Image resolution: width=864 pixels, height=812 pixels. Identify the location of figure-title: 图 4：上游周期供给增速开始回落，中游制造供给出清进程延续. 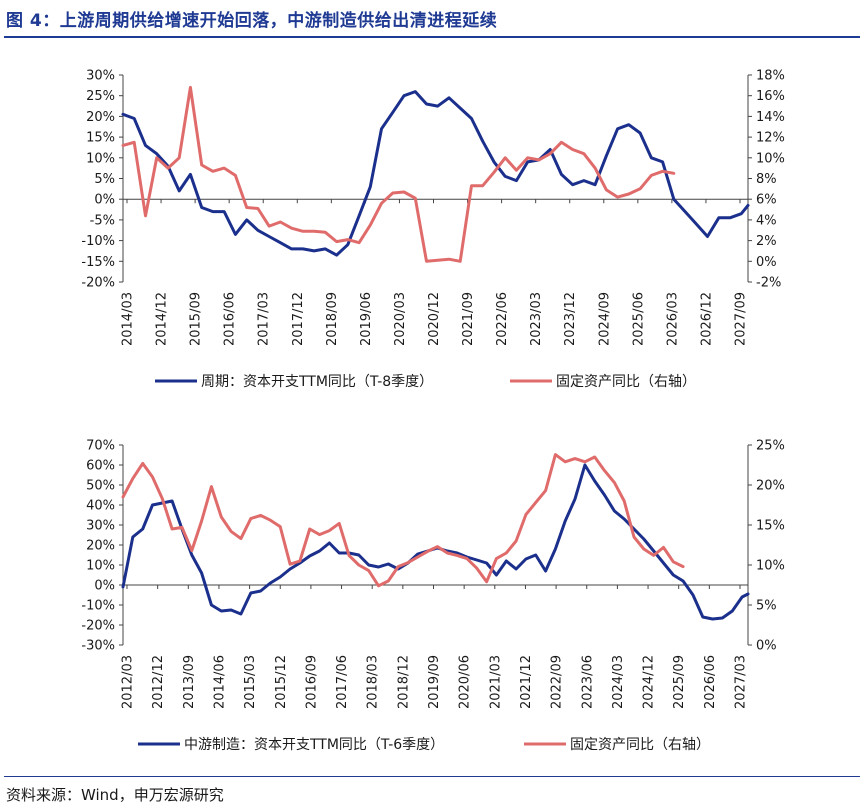
(252, 21).